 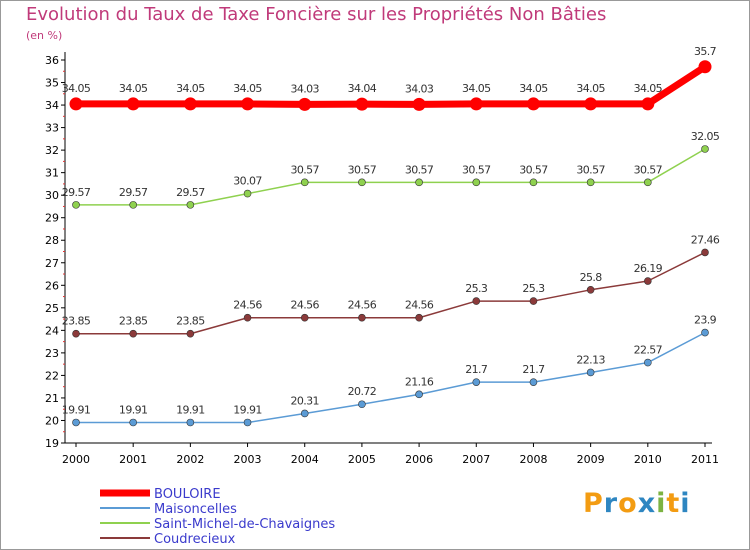 I want to click on logo-letter: t, so click(x=673, y=503).